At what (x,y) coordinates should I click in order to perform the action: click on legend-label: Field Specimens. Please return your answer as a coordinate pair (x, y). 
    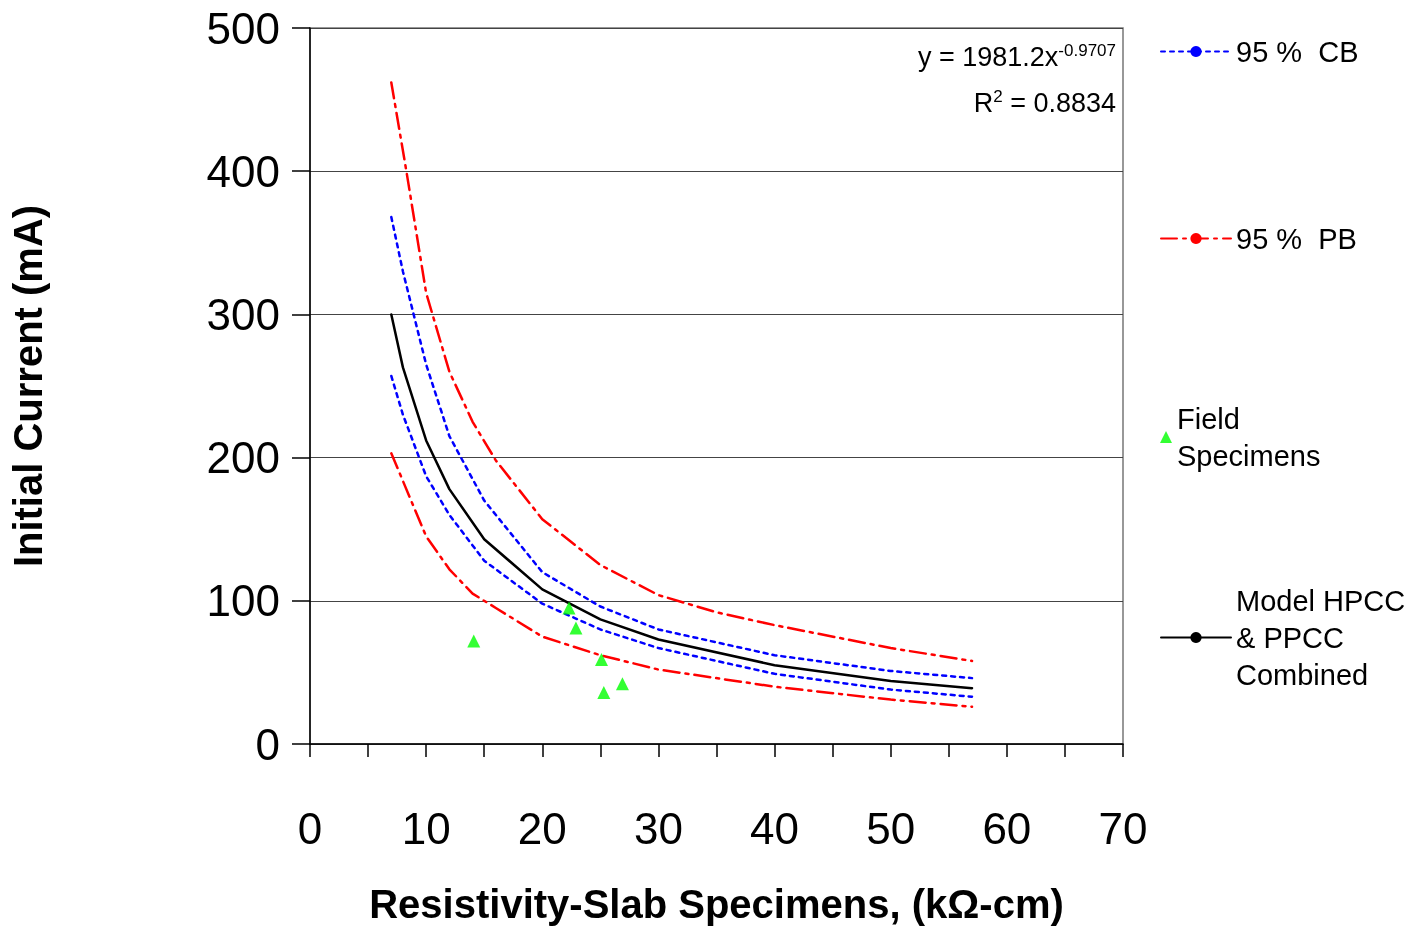
    Looking at the image, I should click on (1249, 437).